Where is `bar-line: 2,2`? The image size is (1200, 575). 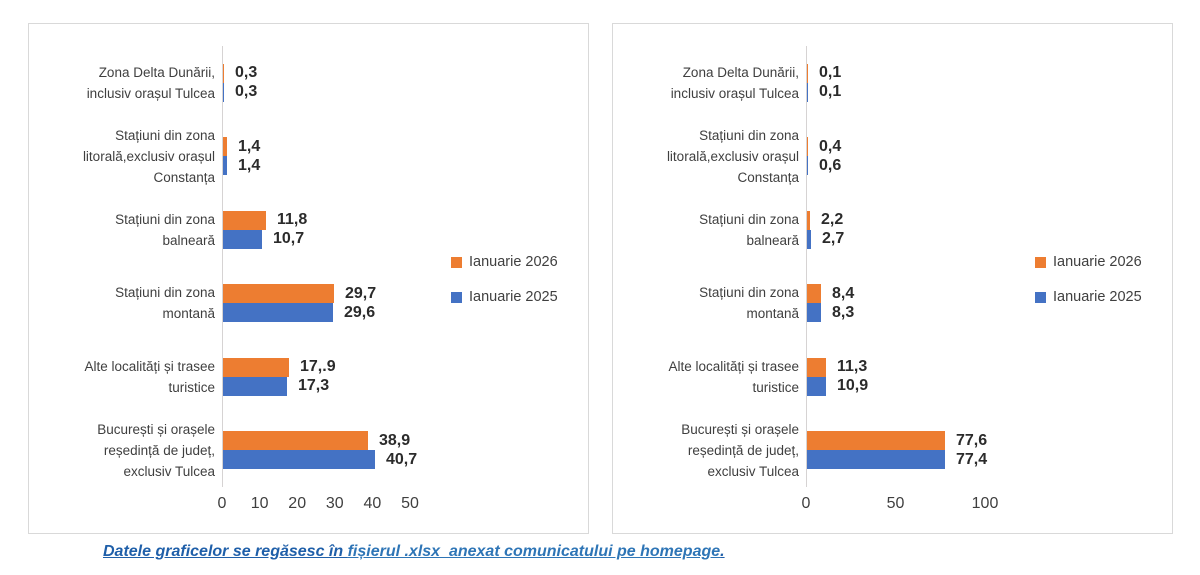
bar-line: 2,2 is located at coordinates (825, 220).